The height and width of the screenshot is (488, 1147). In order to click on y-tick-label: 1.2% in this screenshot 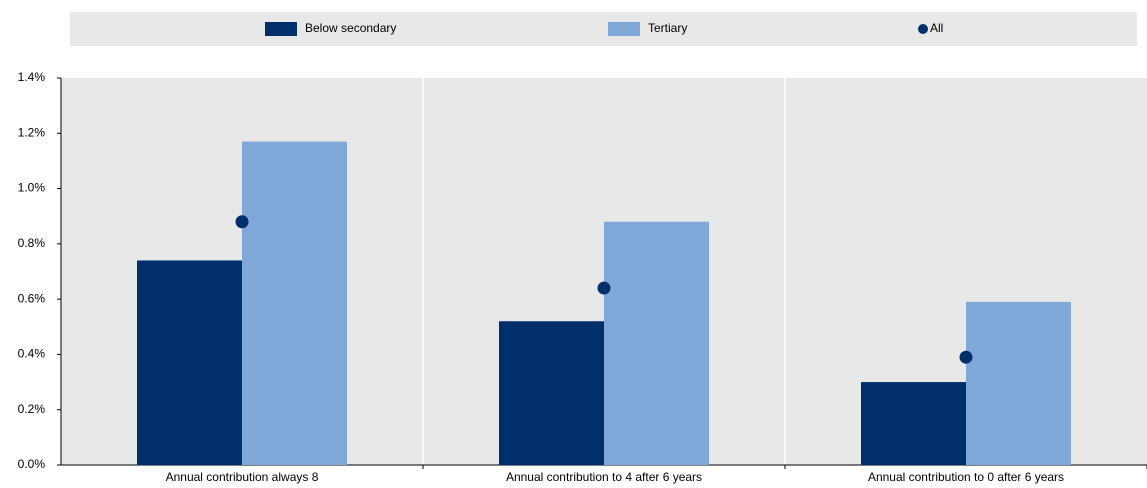, I will do `click(32, 132)`.